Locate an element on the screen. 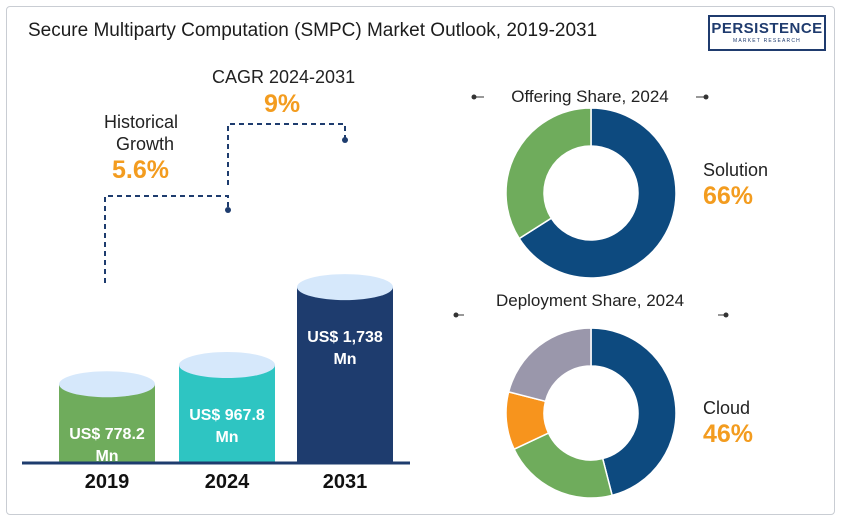 This screenshot has height=523, width=843. x-tick-2024: 2024 is located at coordinates (227, 482).